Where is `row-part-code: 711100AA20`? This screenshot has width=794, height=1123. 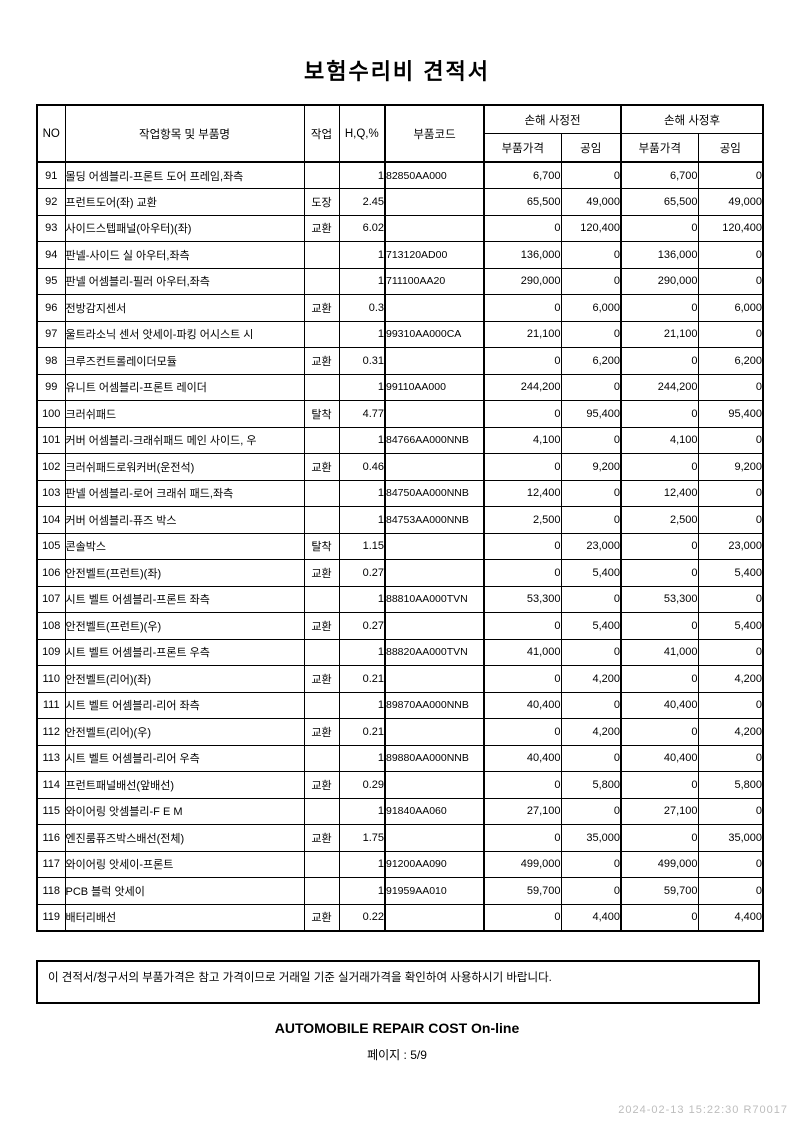 row-part-code: 711100AA20 is located at coordinates (434, 281).